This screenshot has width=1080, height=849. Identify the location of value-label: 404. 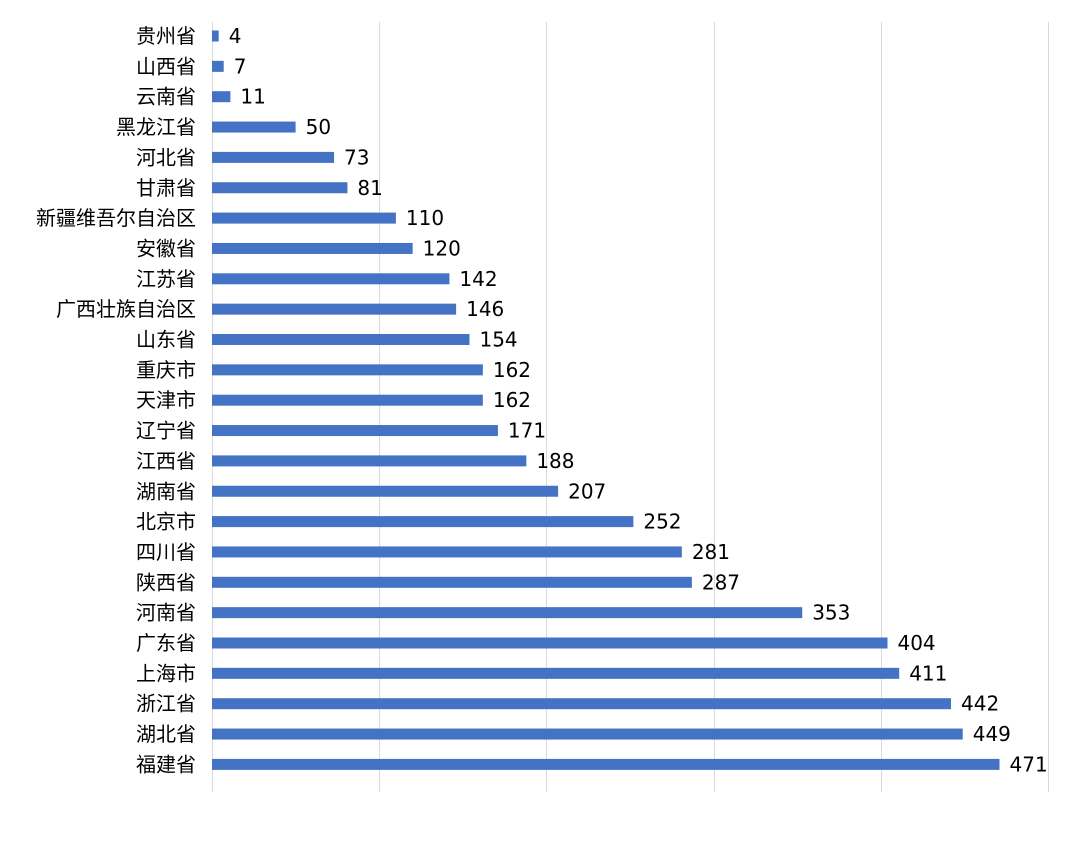
(916, 643).